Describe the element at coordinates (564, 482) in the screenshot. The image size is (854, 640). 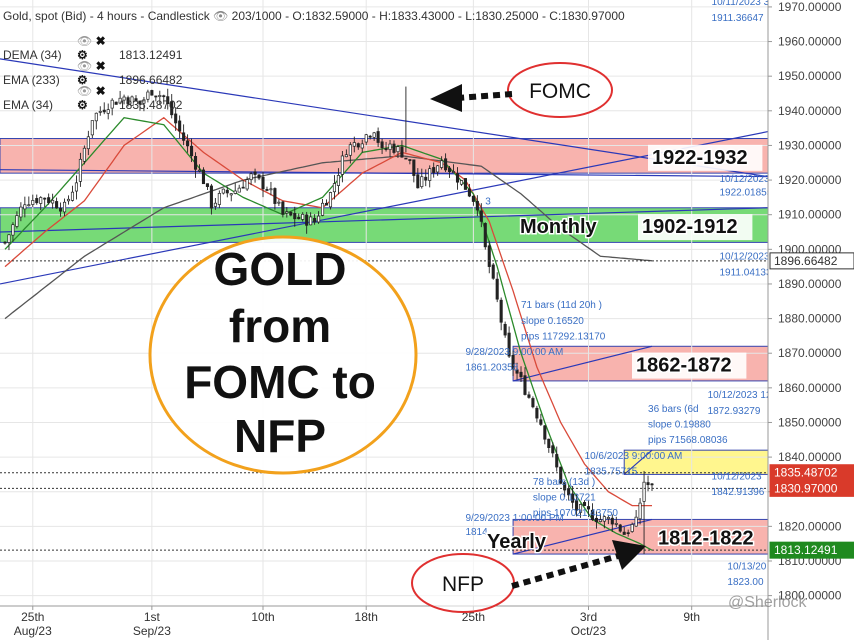
I see `drawing-tool-label: 78 bars (13d )` at that location.